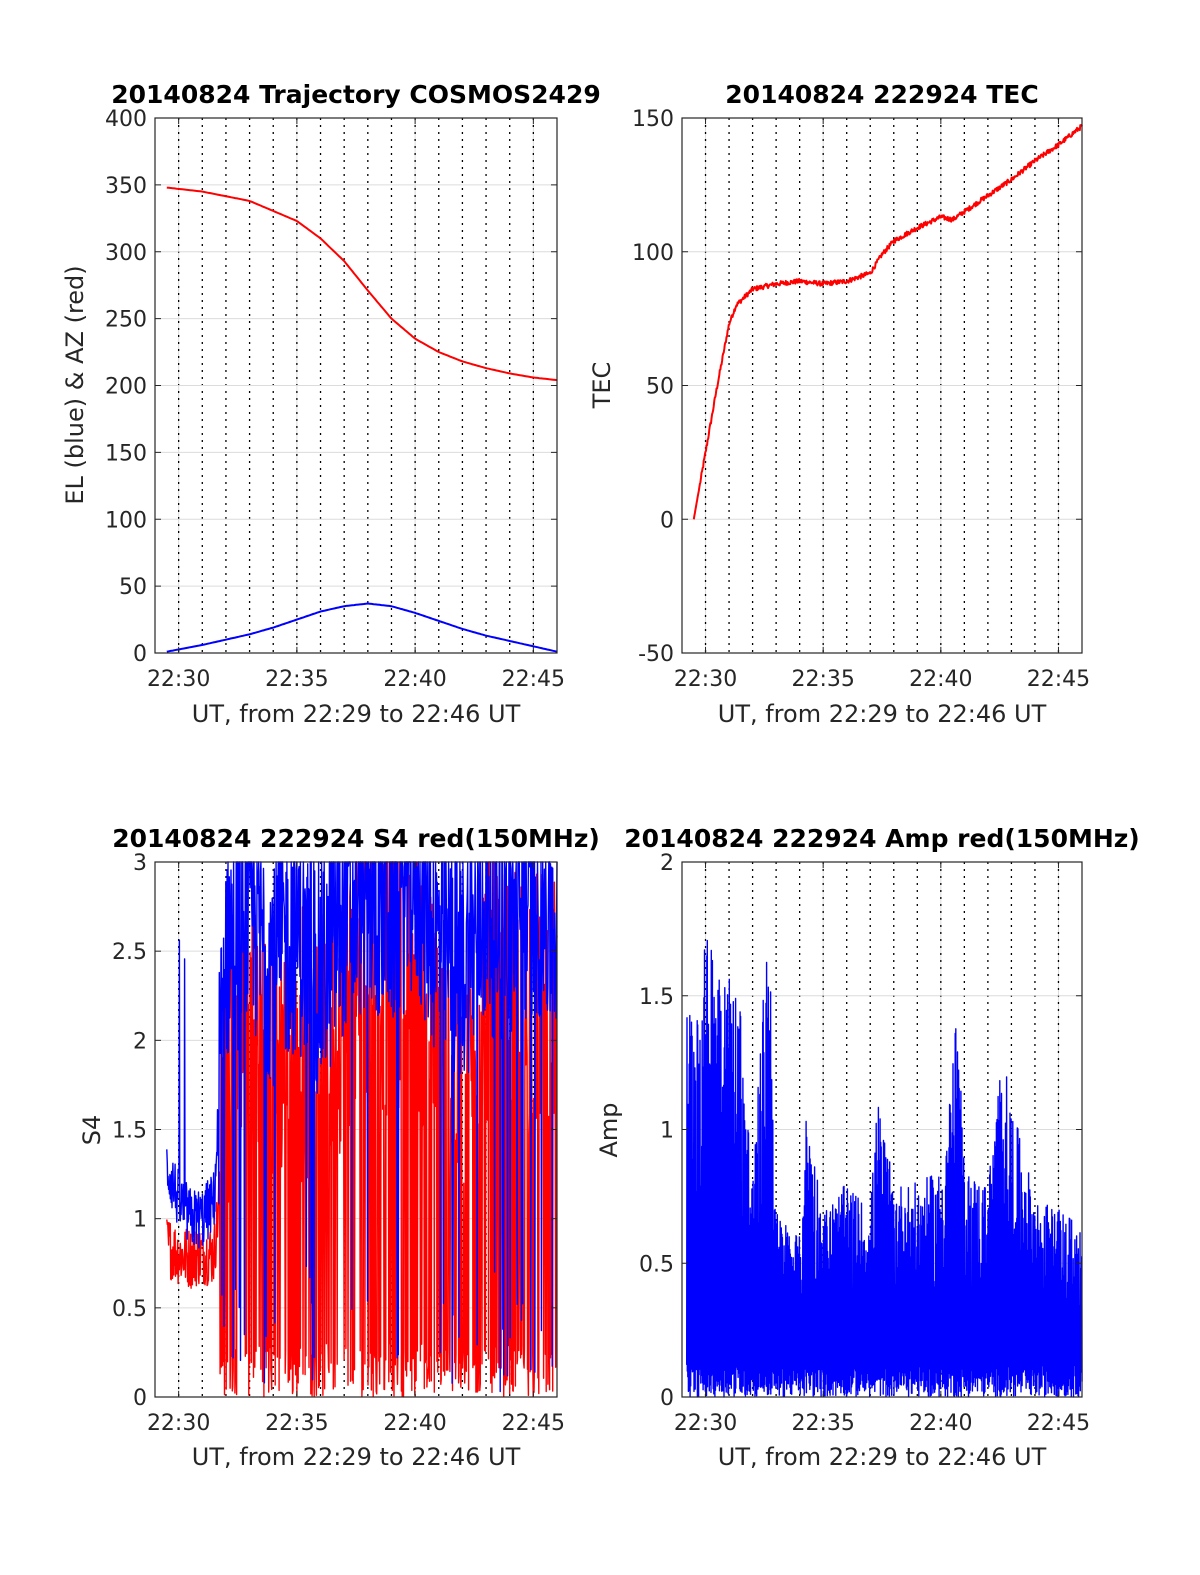 Image resolution: width=1200 pixels, height=1575 pixels. Describe the element at coordinates (140, 863) in the screenshot. I see `y-tick-label: 3` at that location.